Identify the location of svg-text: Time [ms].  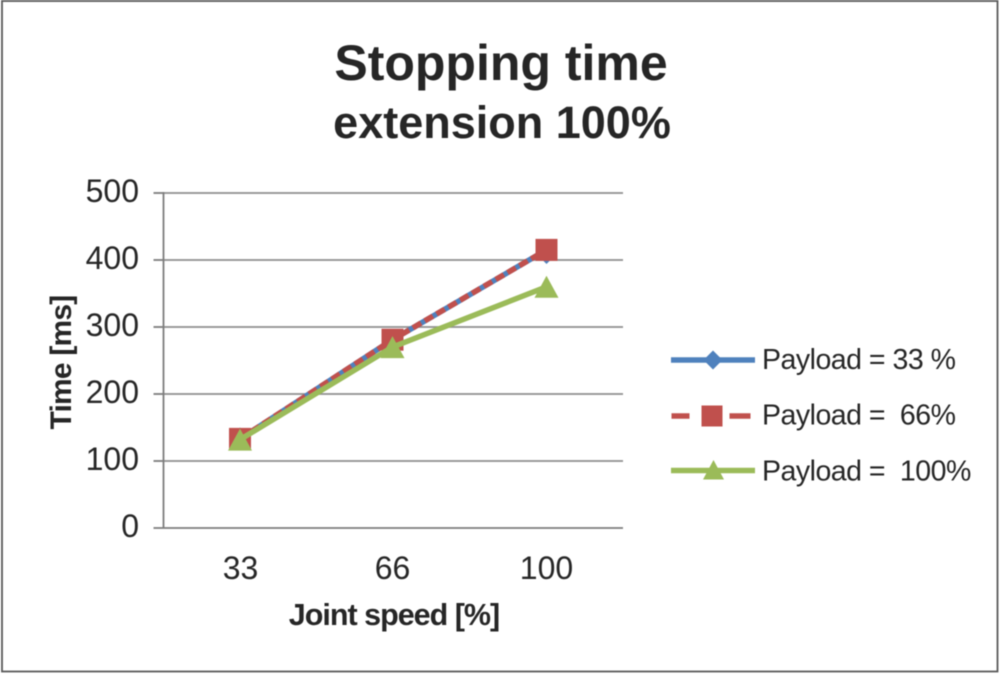
(61, 363).